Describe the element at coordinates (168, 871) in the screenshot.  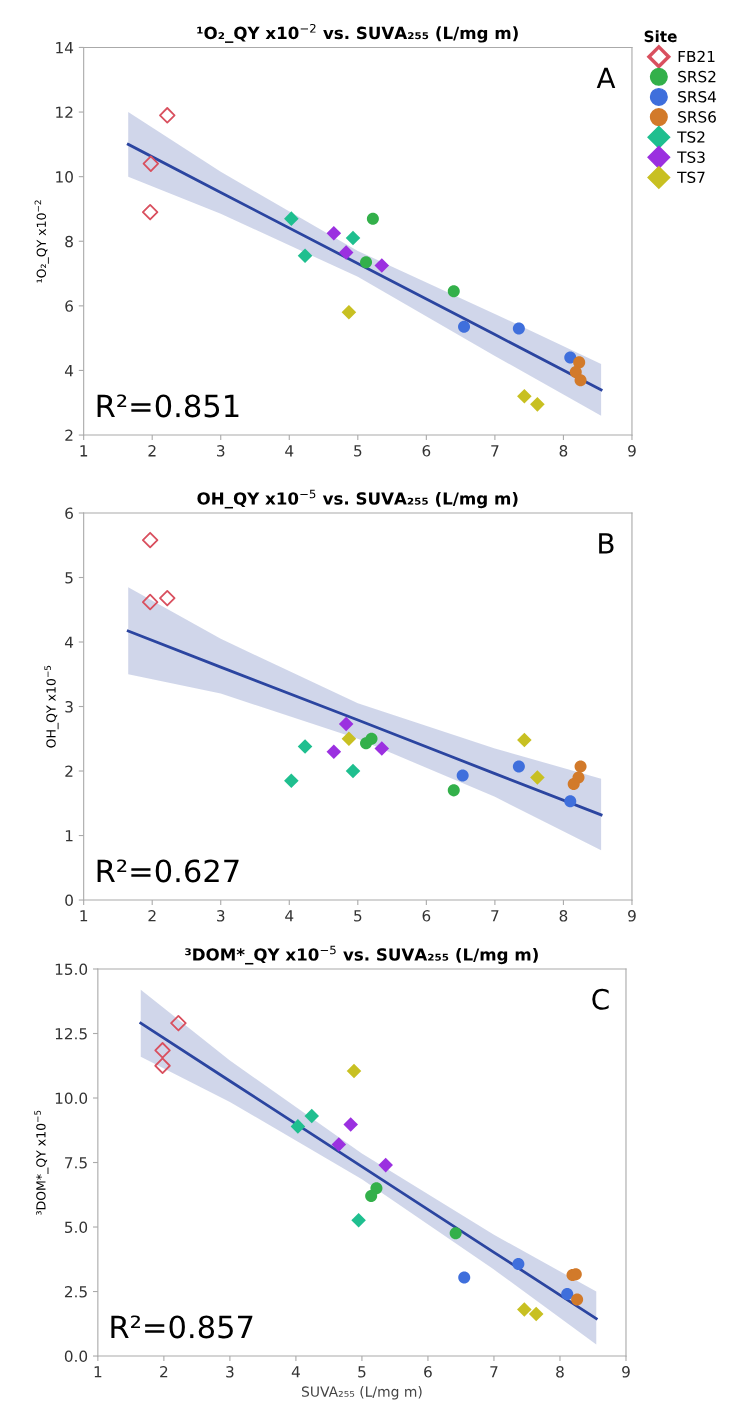
I see `annotation: R²=0.627` at that location.